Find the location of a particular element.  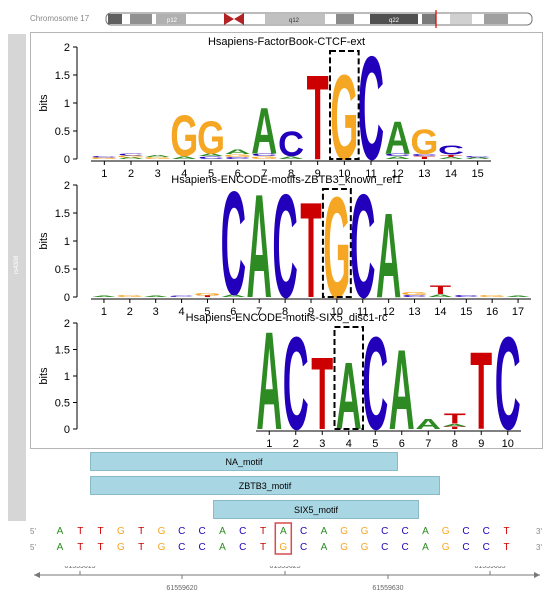

logo-title-six5: Hsapiens-ENCODE-motifs-SIX5_disc1-rc is located at coordinates (286, 318).